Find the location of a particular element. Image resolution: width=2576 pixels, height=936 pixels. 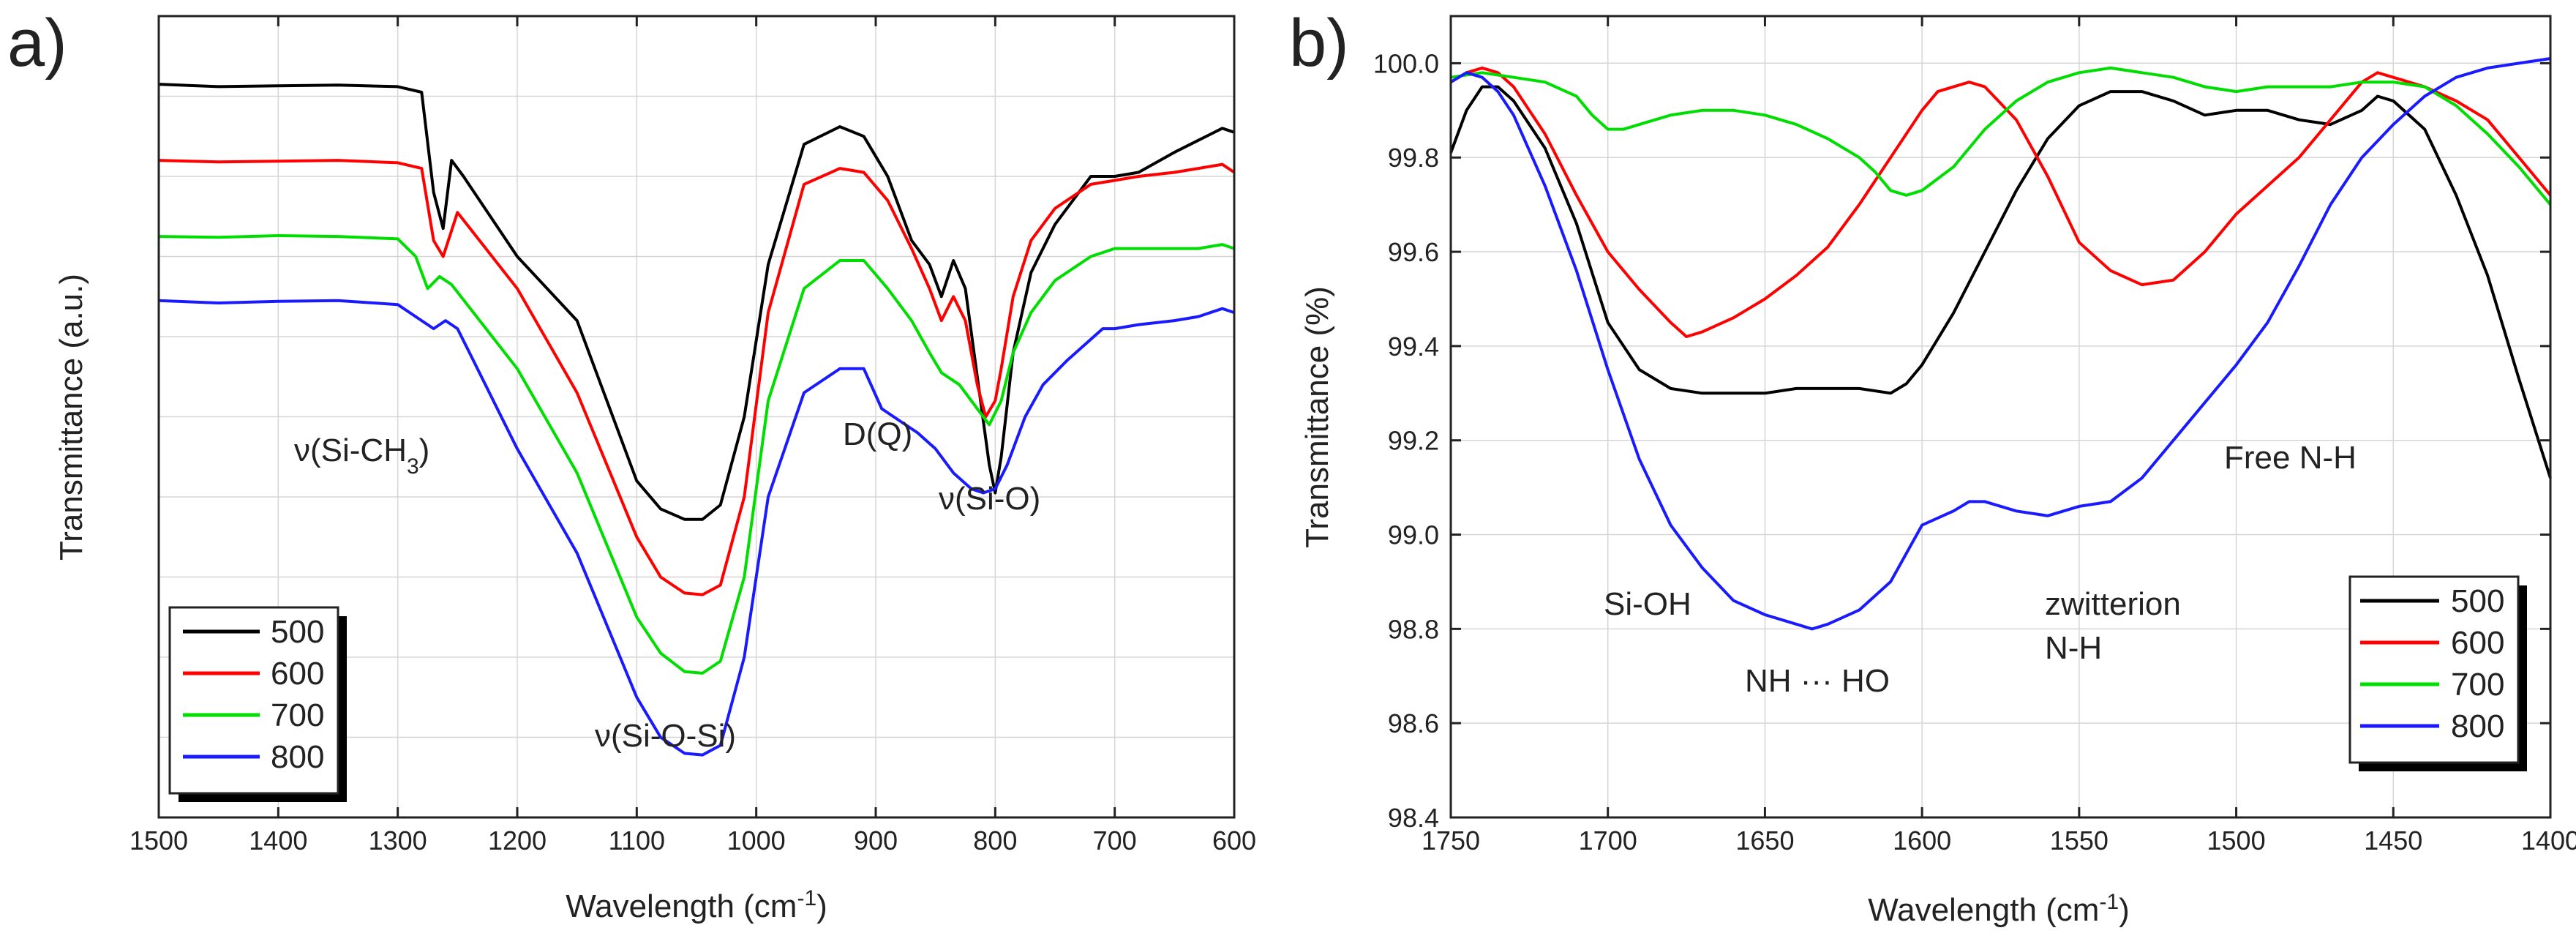

b-xtick-label-1450: 1450 is located at coordinates (2393, 840).